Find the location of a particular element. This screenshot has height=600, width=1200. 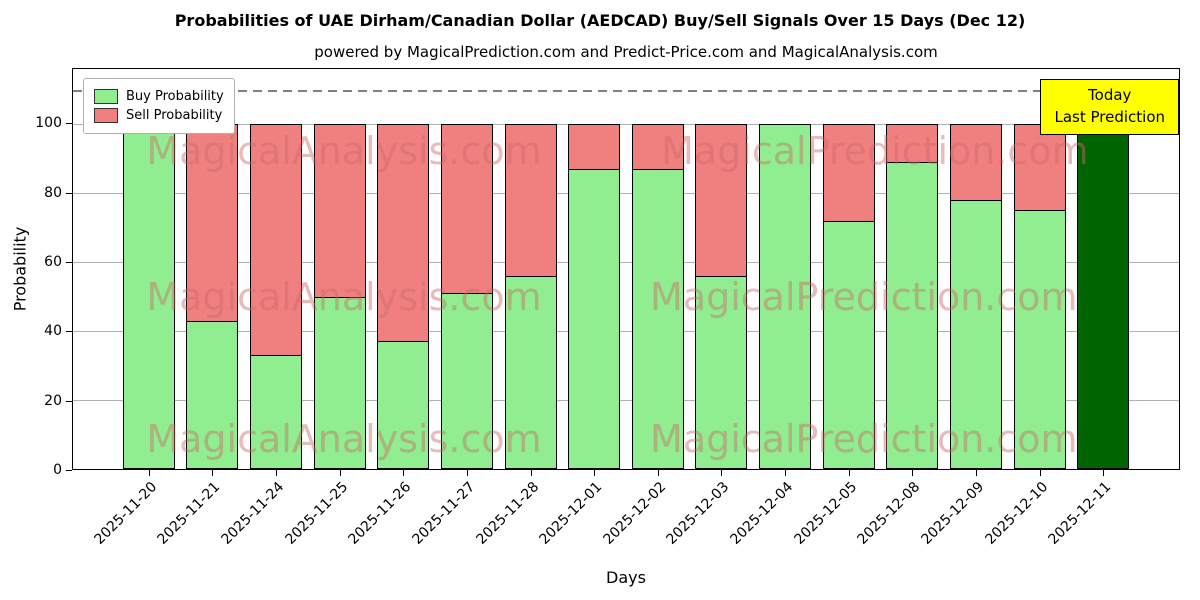

legend-label-buy: Buy Probability is located at coordinates (175, 96).